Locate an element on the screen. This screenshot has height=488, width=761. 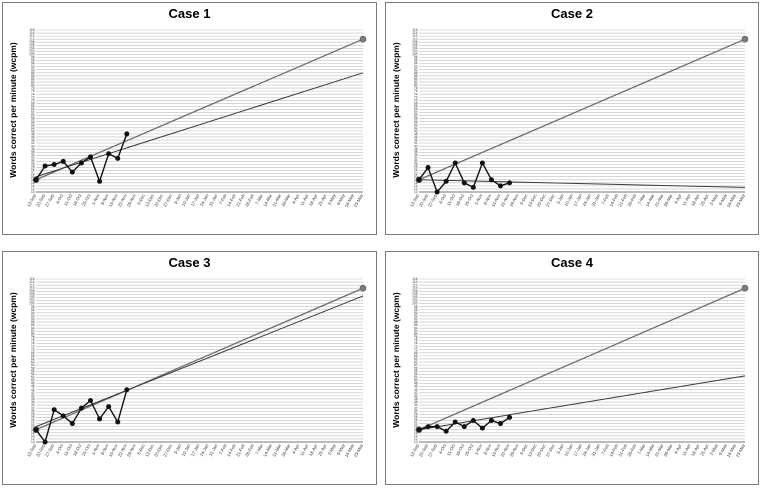
y-tick-label: 78 is located at coordinates (416, 338).